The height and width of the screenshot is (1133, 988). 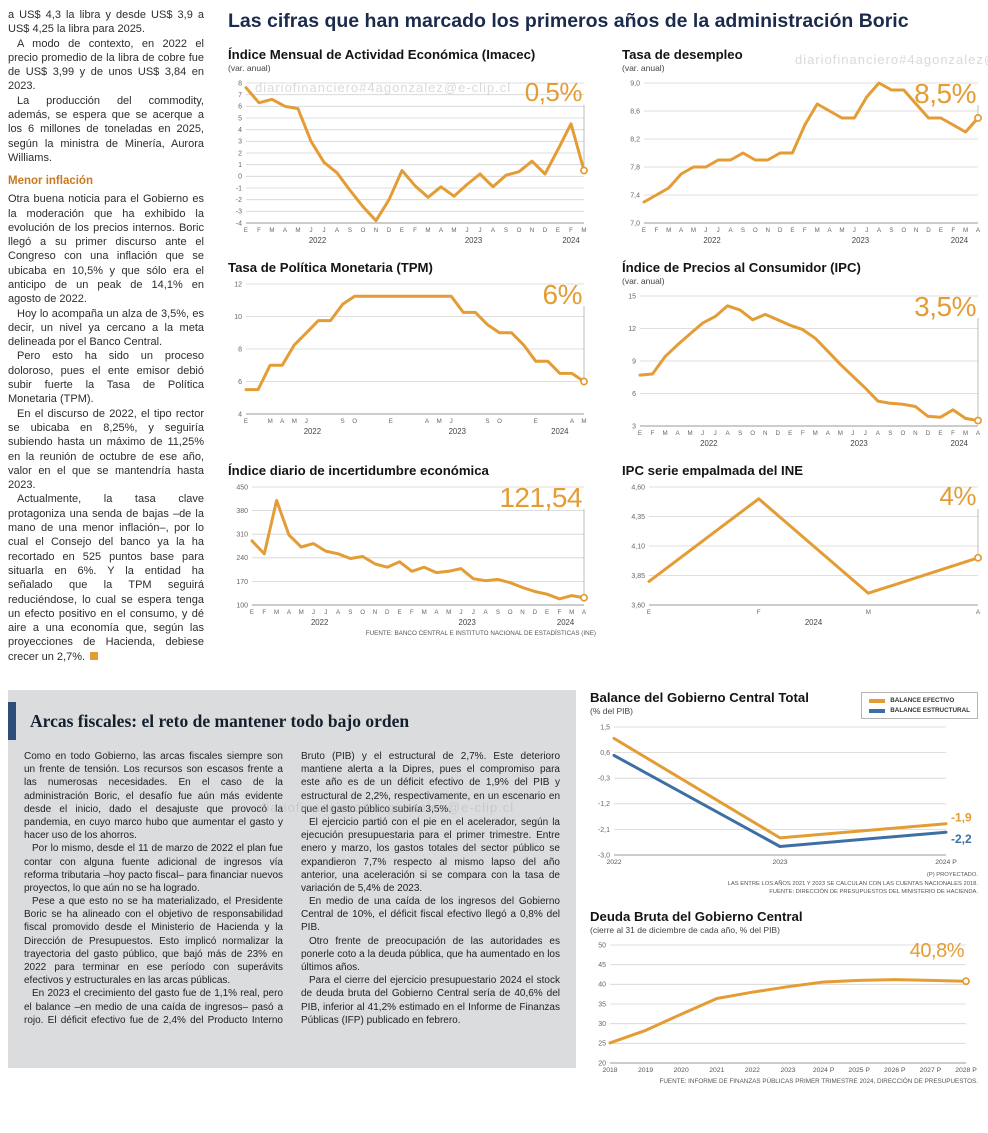 I want to click on svg-text: 8,5%, so click(x=945, y=93).